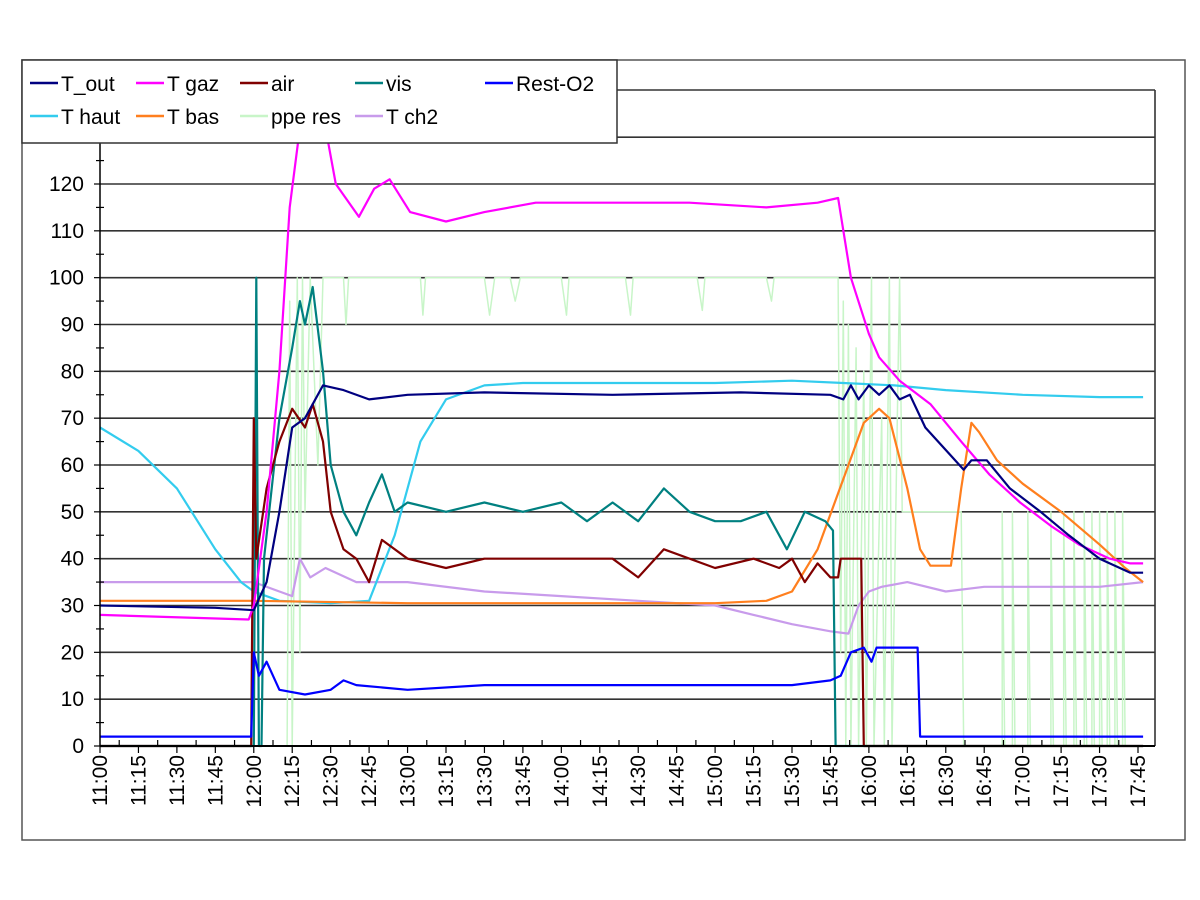 This screenshot has height=900, width=1200. What do you see at coordinates (306, 117) in the screenshot?
I see `legend-label: ppe res` at bounding box center [306, 117].